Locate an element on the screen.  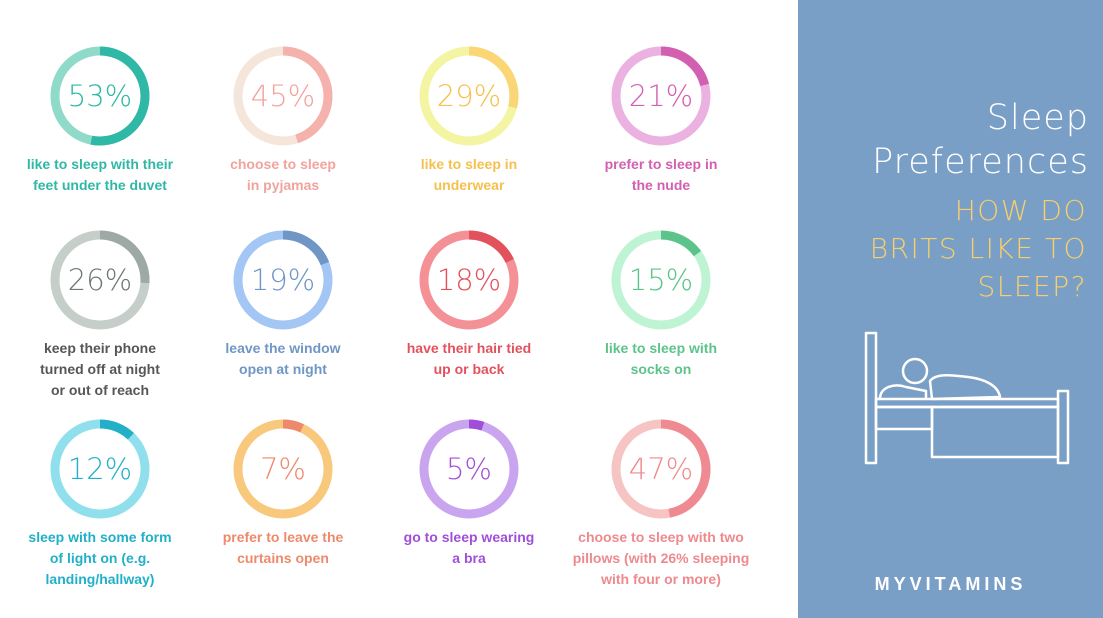
sidebar-title: Sleep Preferences is located at coordinates (980, 140).